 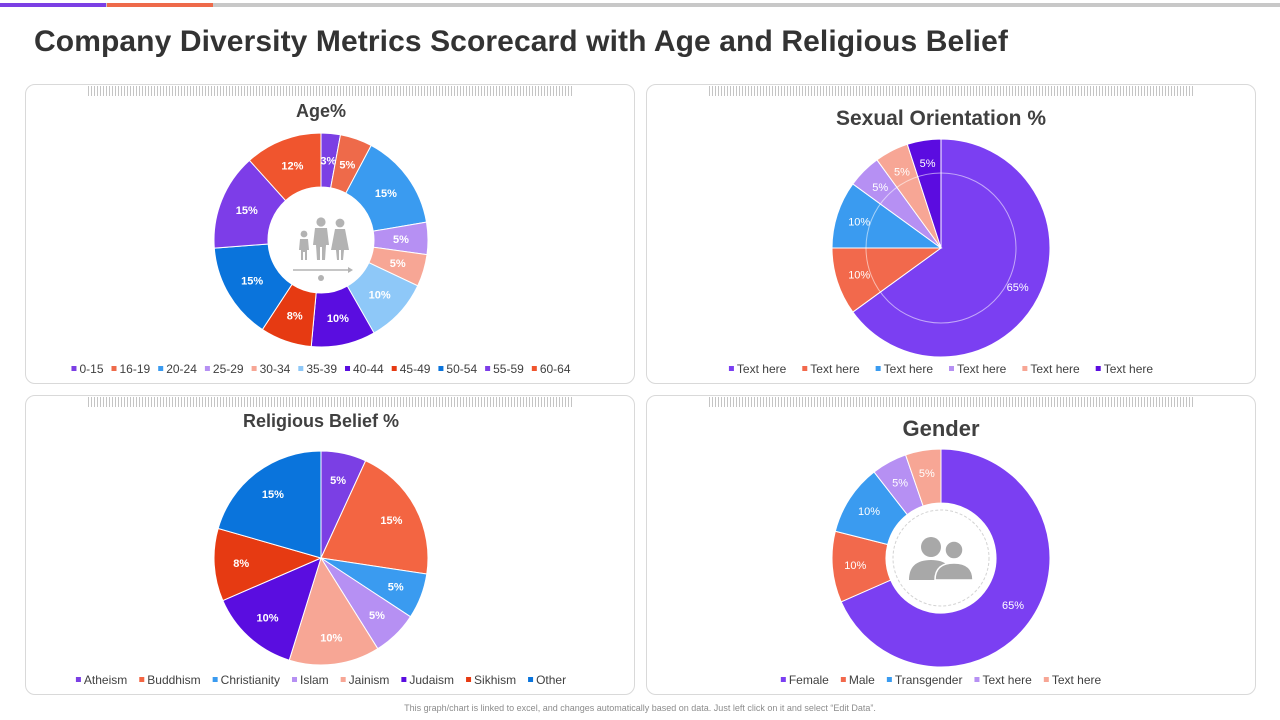 What do you see at coordinates (321, 111) in the screenshot?
I see `chart-title: Age%` at bounding box center [321, 111].